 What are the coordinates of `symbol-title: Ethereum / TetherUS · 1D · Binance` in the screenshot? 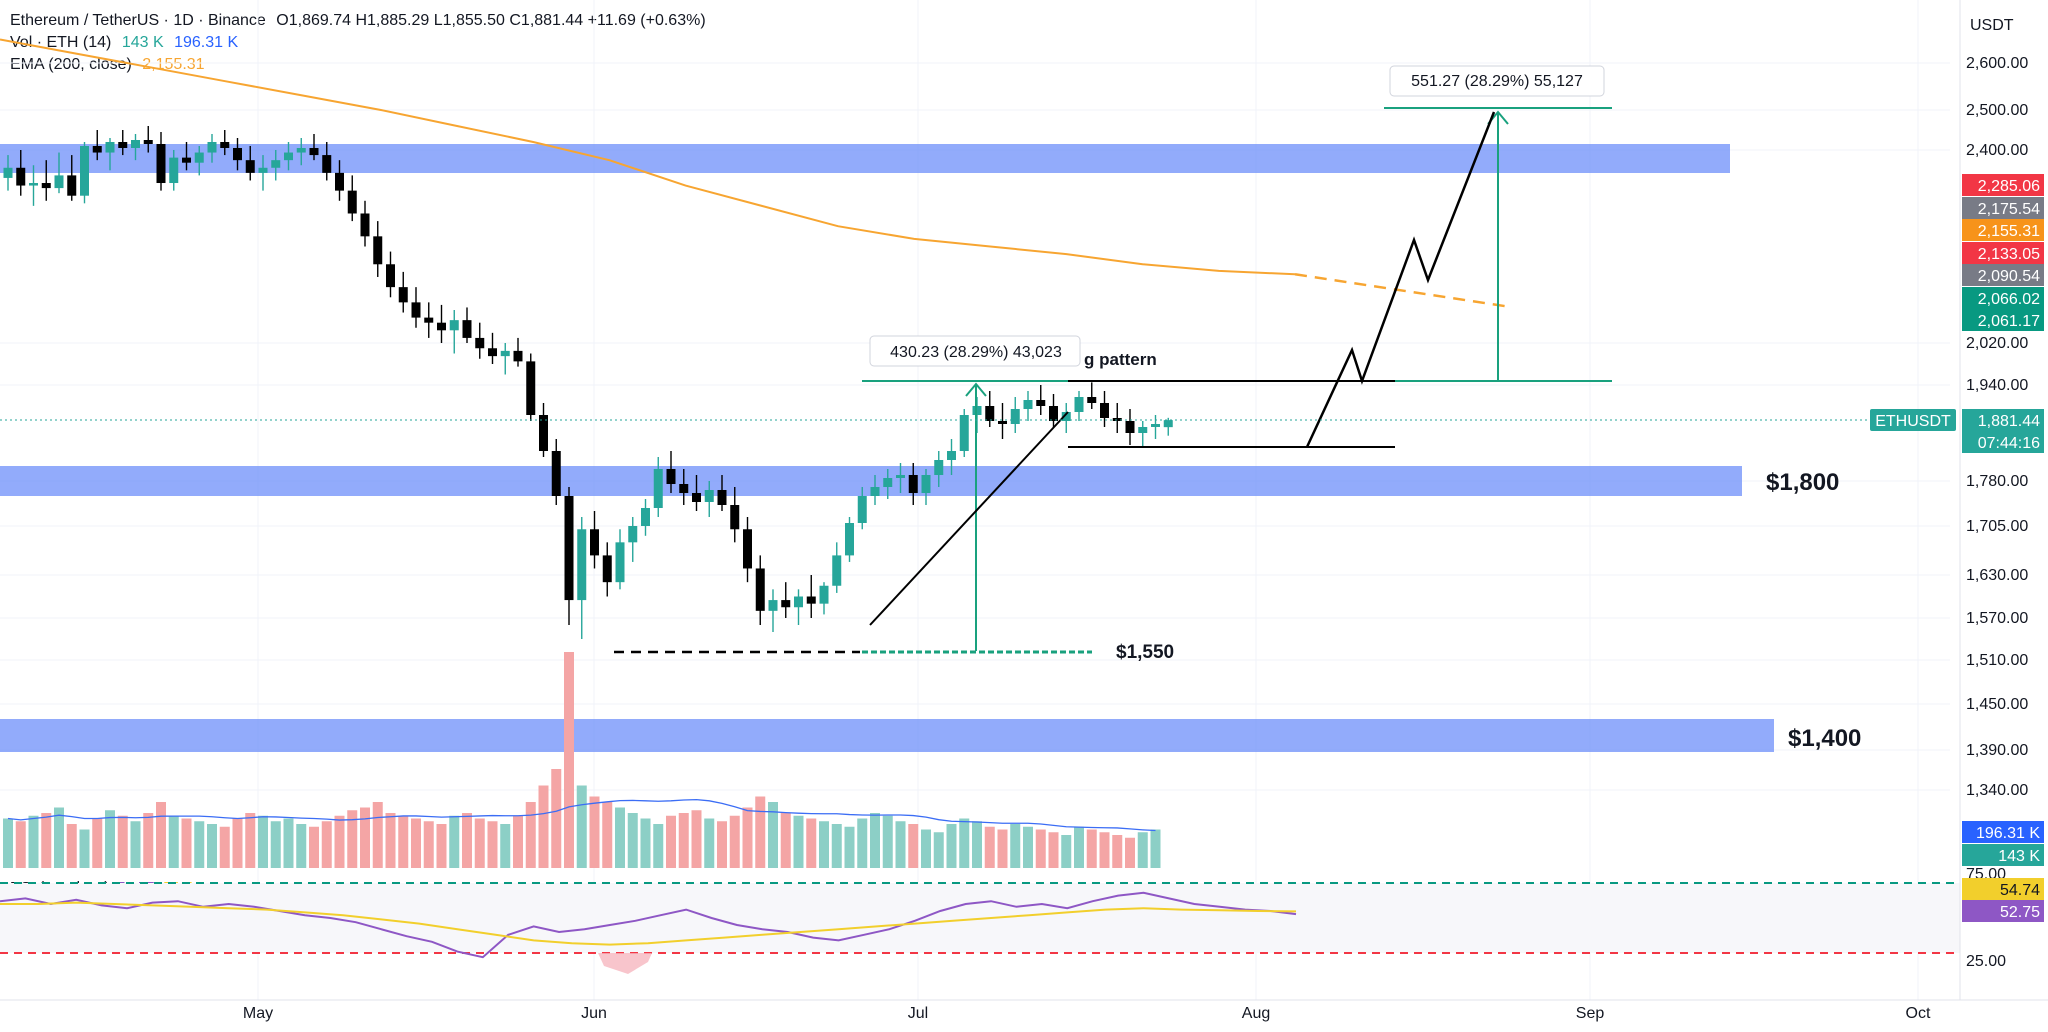 It's located at (138, 20).